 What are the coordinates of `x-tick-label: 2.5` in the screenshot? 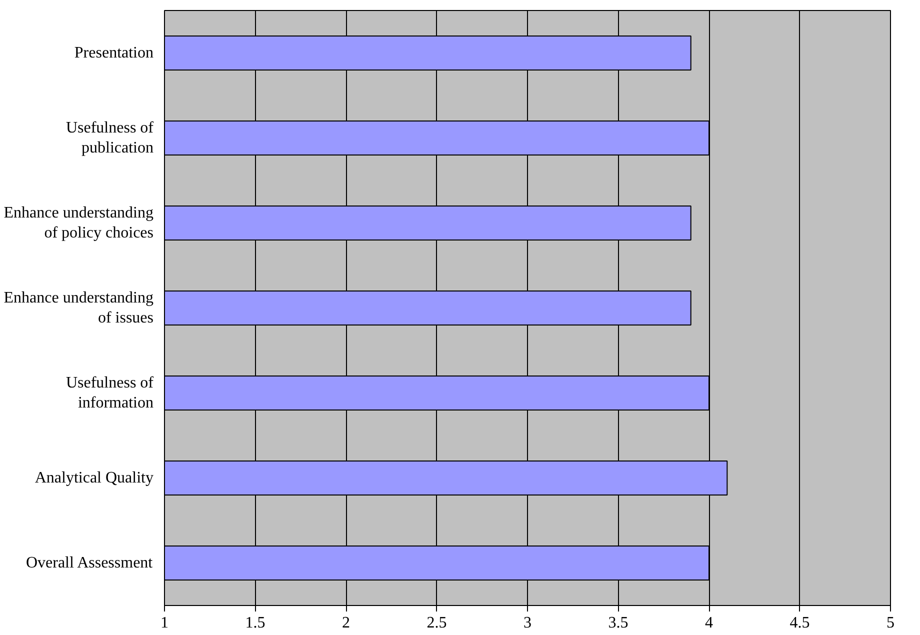 It's located at (436, 623).